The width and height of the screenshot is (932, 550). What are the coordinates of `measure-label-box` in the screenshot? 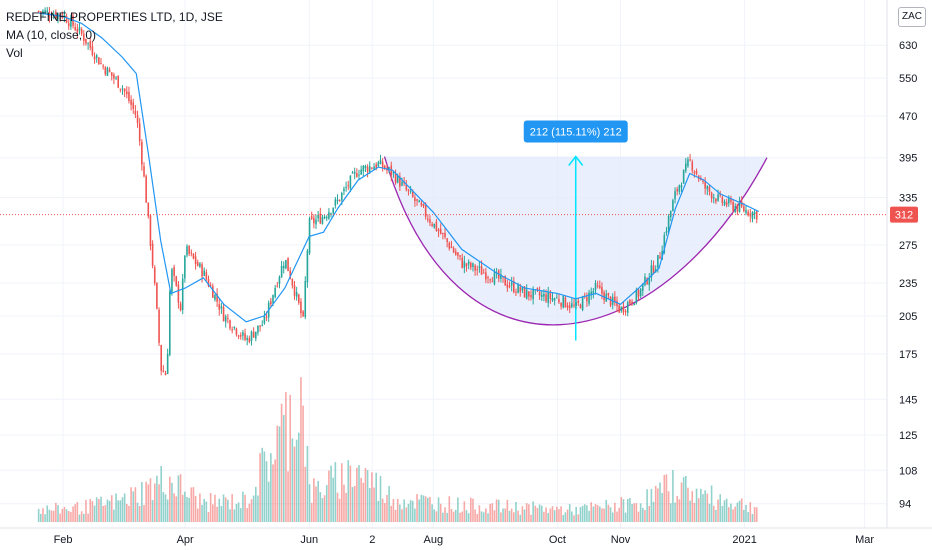 It's located at (575, 131).